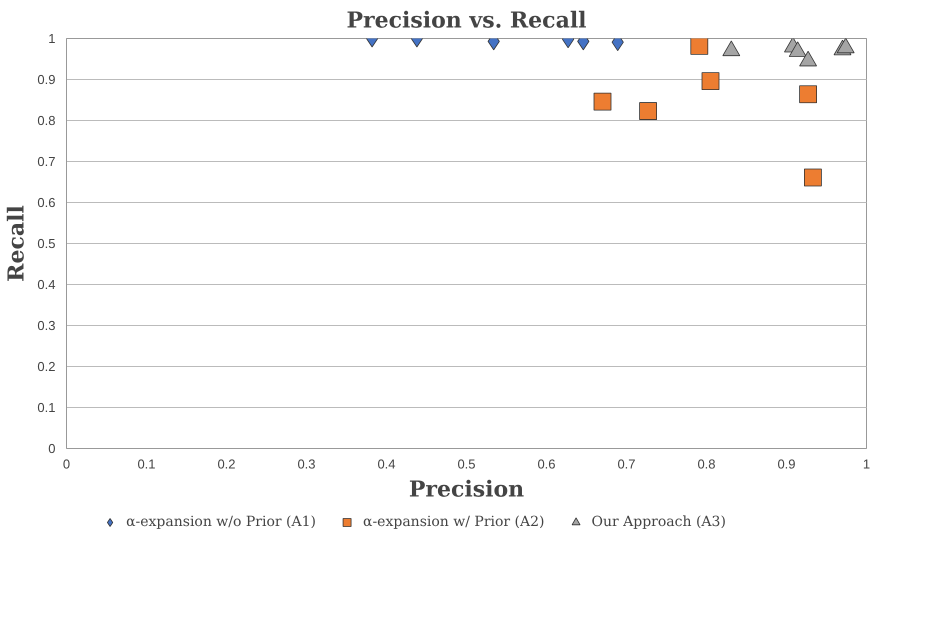  What do you see at coordinates (221, 522) in the screenshot?
I see `legend-label: α-expansion w/o Prior (A1)` at bounding box center [221, 522].